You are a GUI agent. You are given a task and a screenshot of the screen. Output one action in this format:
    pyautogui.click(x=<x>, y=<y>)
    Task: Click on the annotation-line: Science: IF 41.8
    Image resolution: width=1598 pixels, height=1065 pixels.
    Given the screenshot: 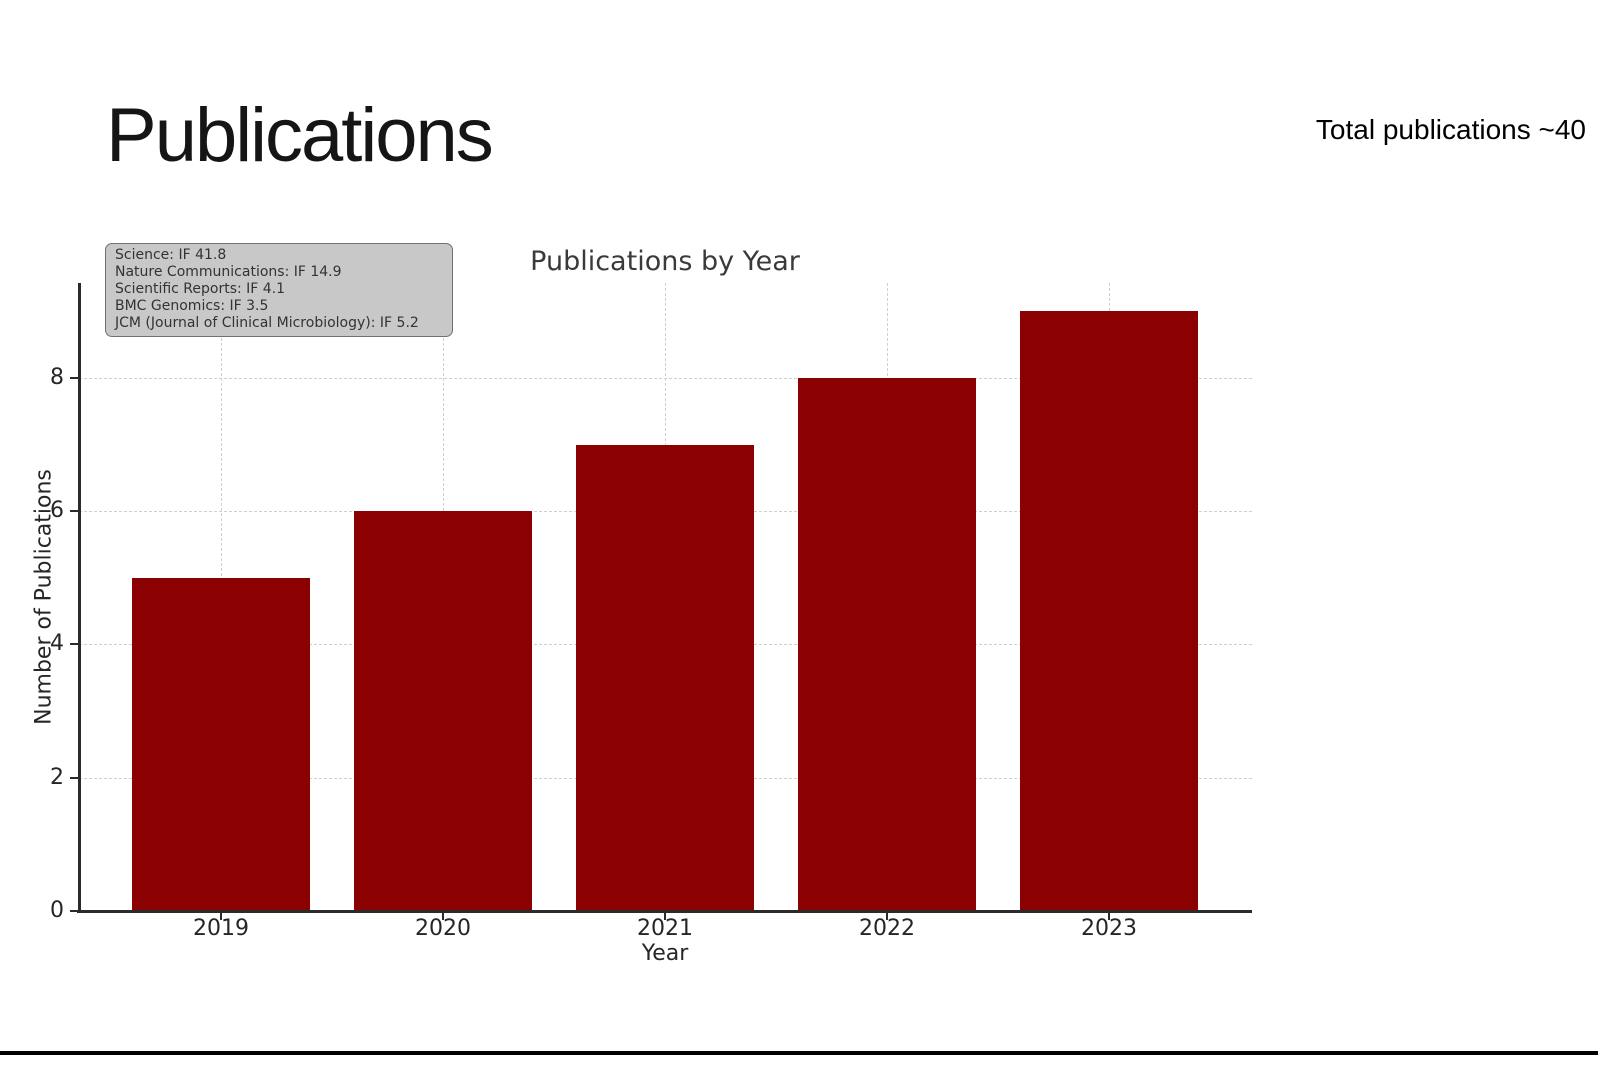 What is the action you would take?
    pyautogui.click(x=171, y=255)
    